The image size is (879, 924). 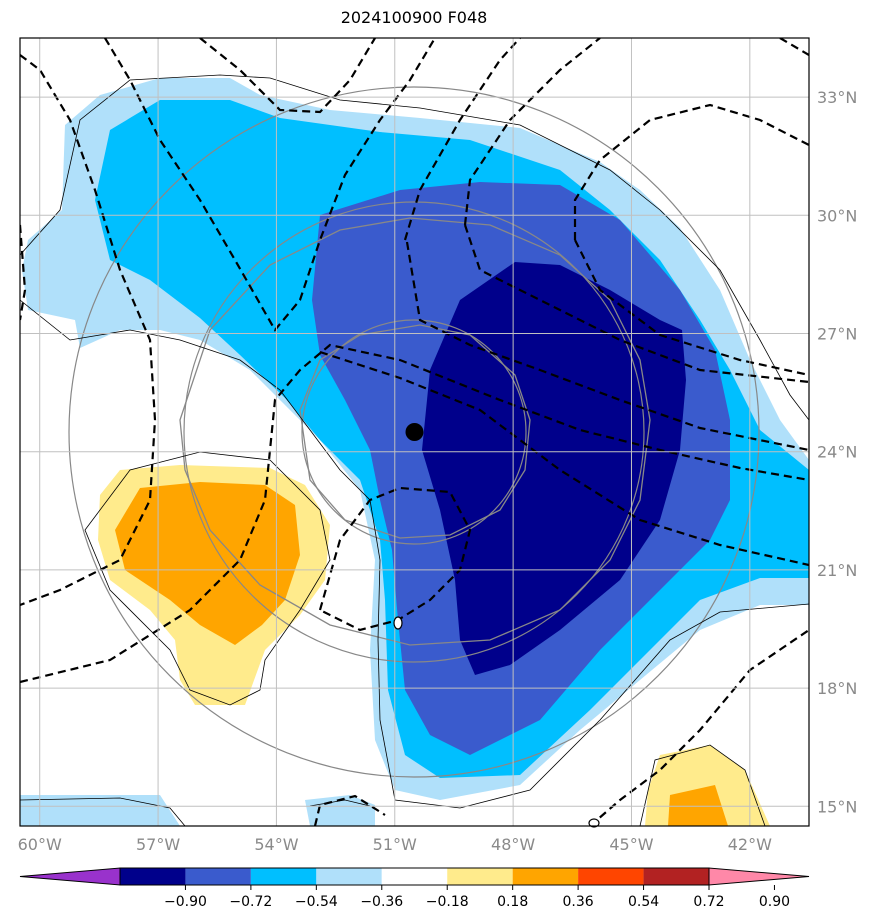 What do you see at coordinates (837, 806) in the screenshot?
I see `lat-tick-label: 15°N` at bounding box center [837, 806].